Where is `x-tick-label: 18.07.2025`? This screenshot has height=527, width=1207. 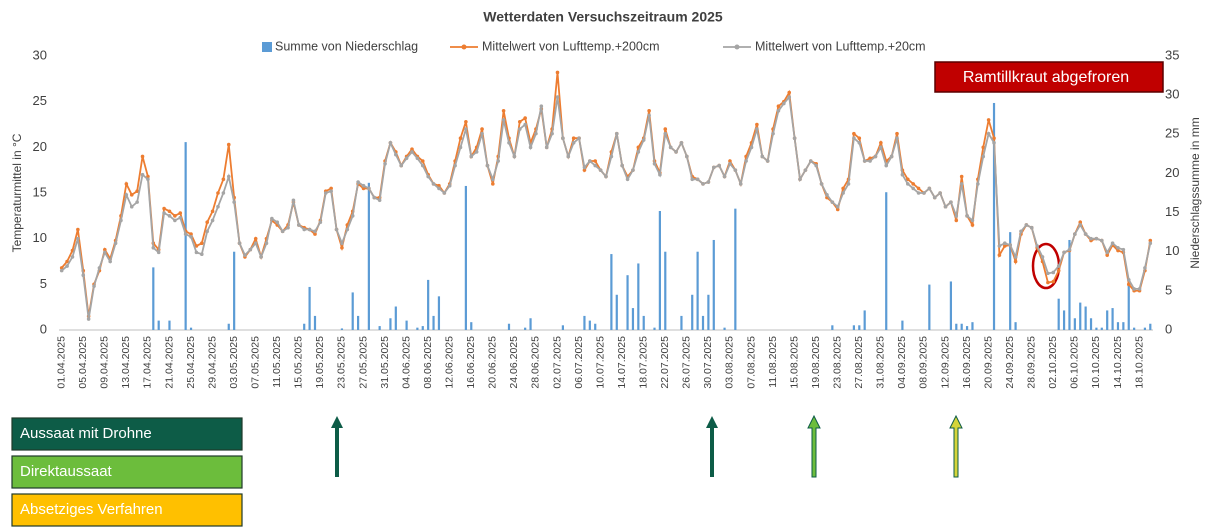
x-tick-label: 18.07.2025 is located at coordinates (644, 362).